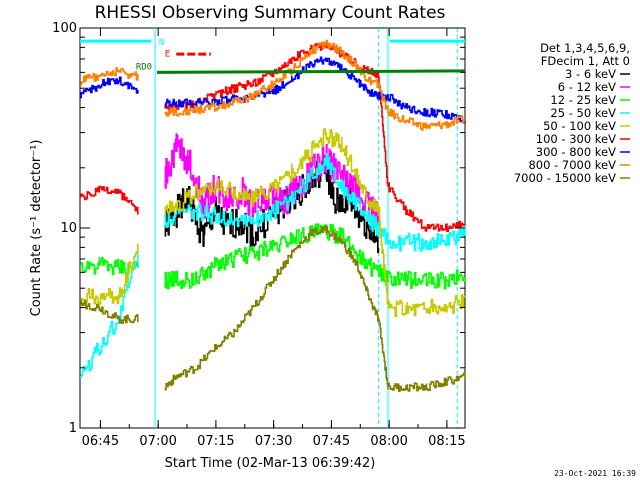 This screenshot has width=640, height=480. Describe the element at coordinates (272, 203) in the screenshot. I see `series-line-3-6-kev` at that location.